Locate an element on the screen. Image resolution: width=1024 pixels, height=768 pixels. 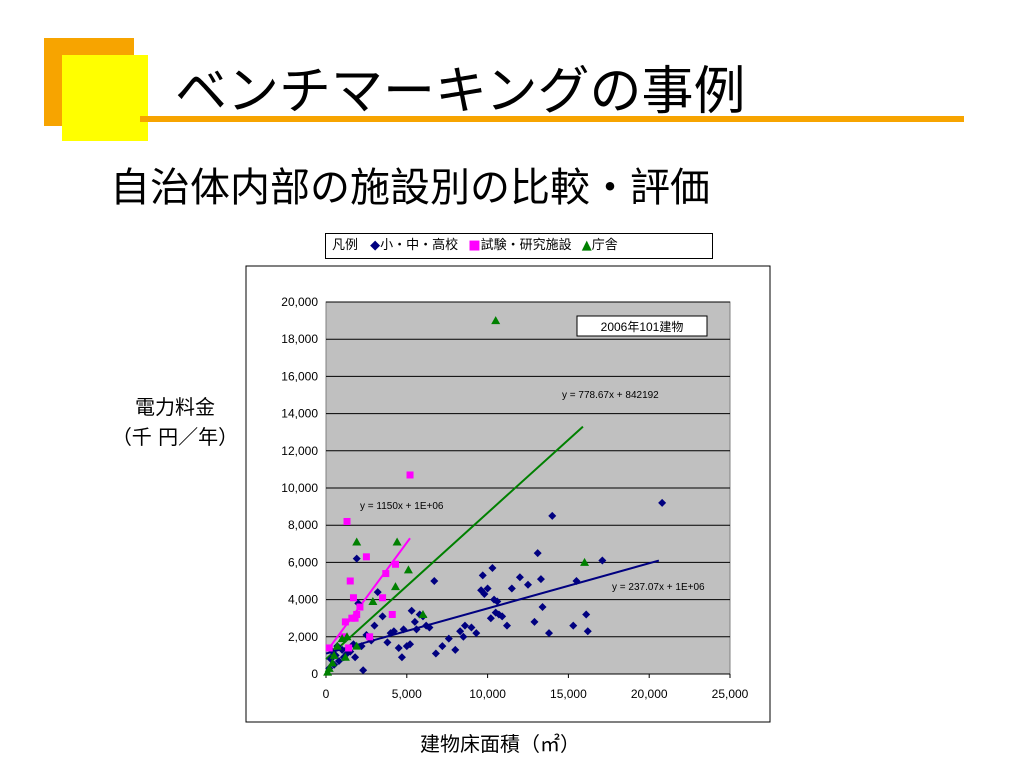
y-tick-label: 0 is located at coordinates (314, 674).